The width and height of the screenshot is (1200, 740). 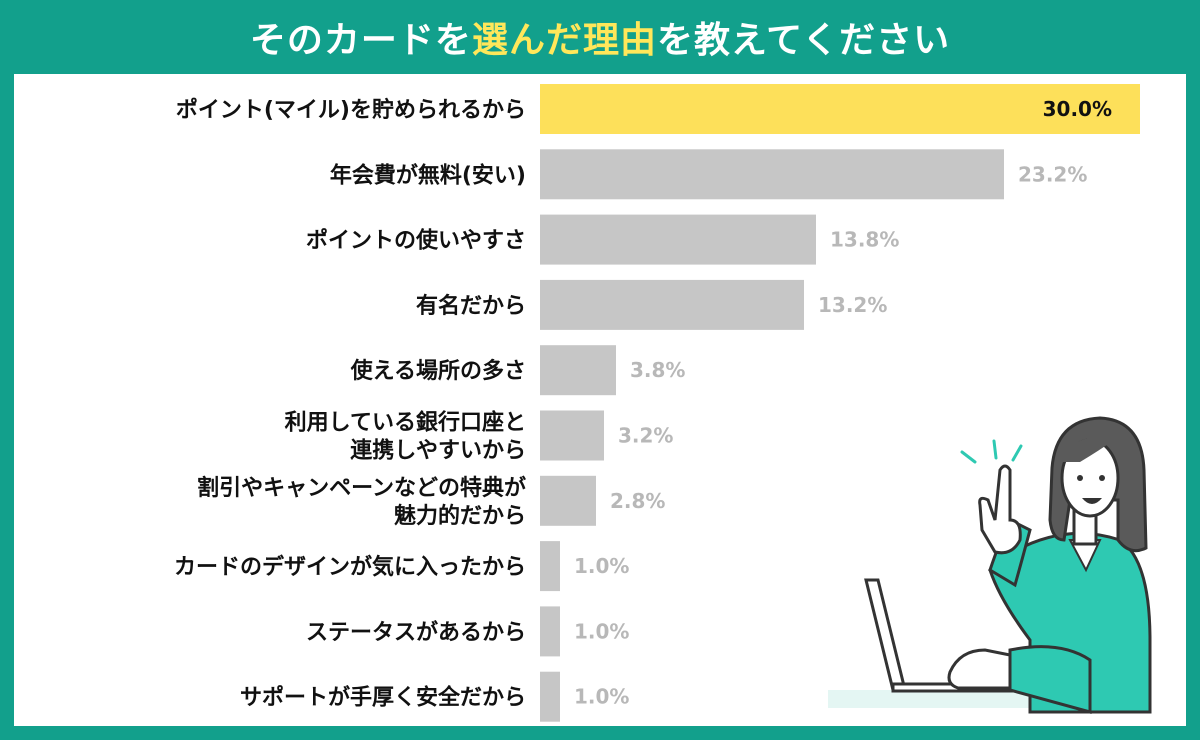 I want to click on title-after: を教えてください, so click(x=803, y=40).